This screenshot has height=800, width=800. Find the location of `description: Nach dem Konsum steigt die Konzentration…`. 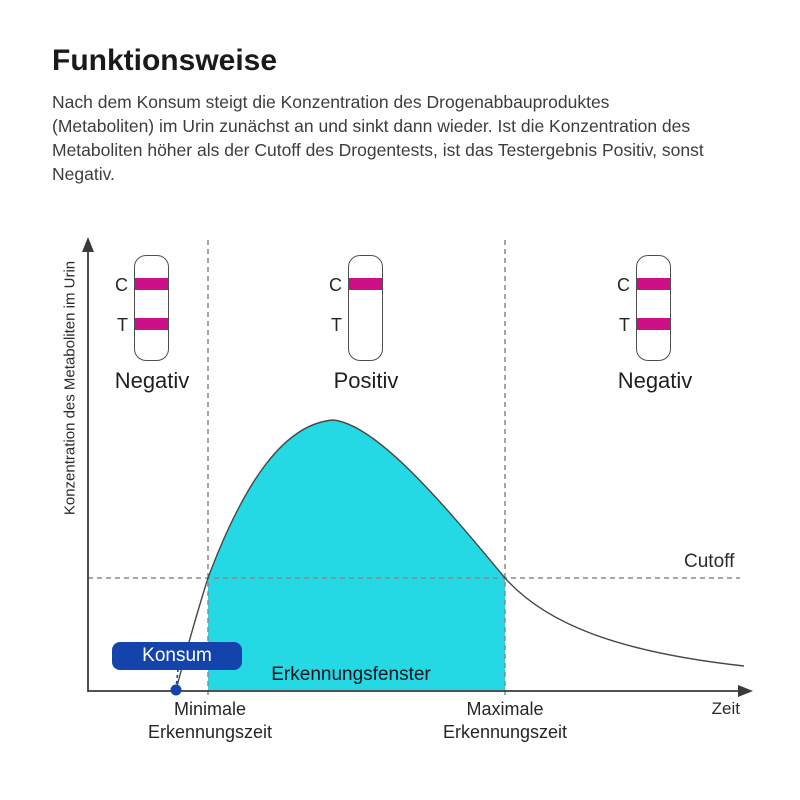

description: Nach dem Konsum steigt die Konzentration… is located at coordinates (378, 138).